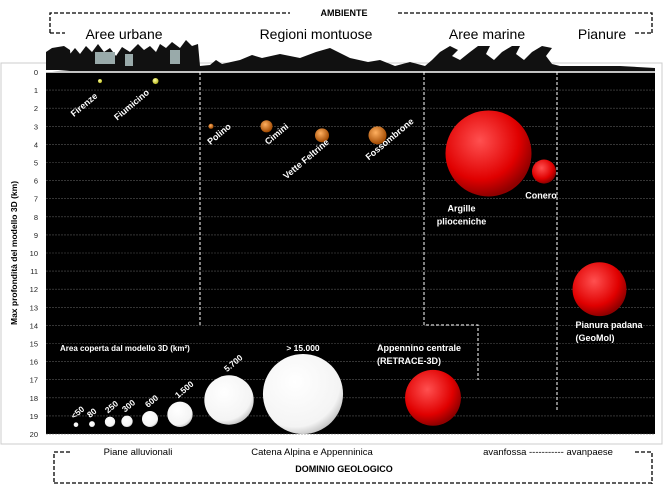 This screenshot has height=484, width=664. Describe the element at coordinates (36, 181) in the screenshot. I see `y-tick-label: 6` at that location.